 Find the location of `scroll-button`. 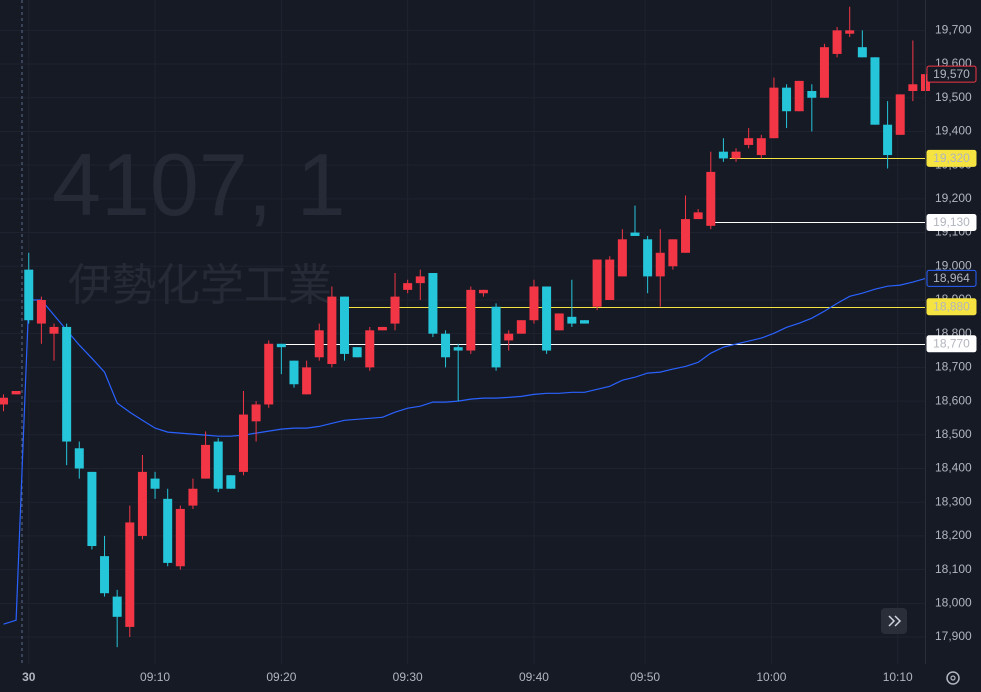

scroll-button is located at coordinates (894, 621).